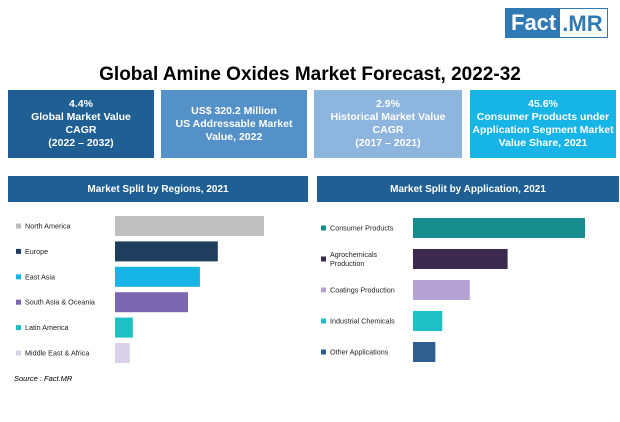  Describe the element at coordinates (362, 290) in the screenshot. I see `category-label: Coatings Production` at that location.